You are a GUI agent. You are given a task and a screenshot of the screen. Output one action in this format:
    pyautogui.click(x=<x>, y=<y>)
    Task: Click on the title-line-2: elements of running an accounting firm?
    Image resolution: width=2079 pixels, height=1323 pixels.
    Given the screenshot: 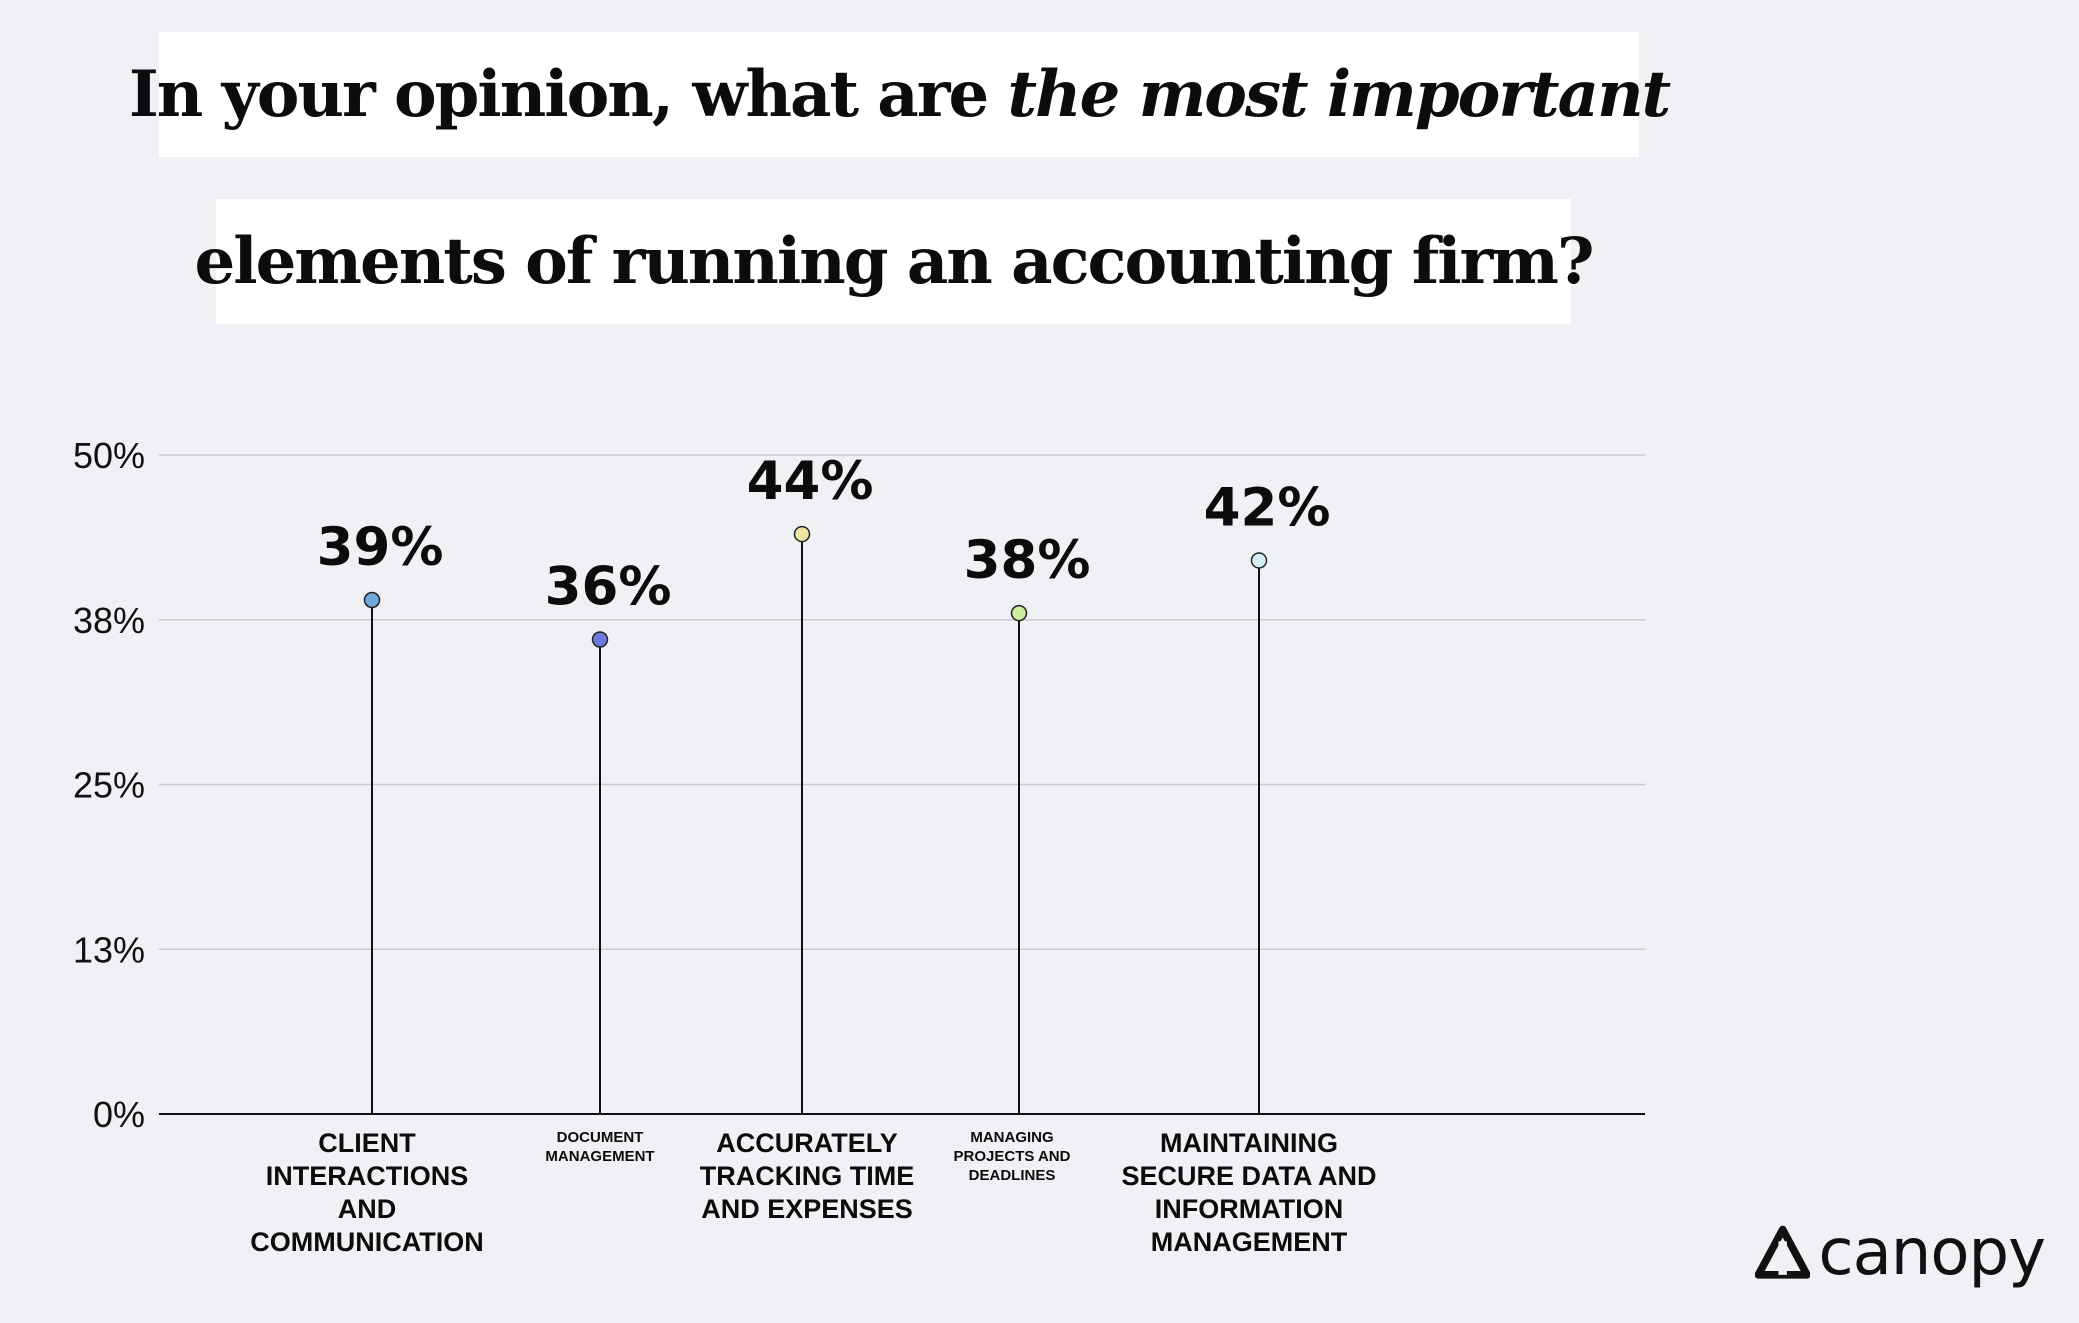 What is the action you would take?
    pyautogui.click(x=894, y=261)
    